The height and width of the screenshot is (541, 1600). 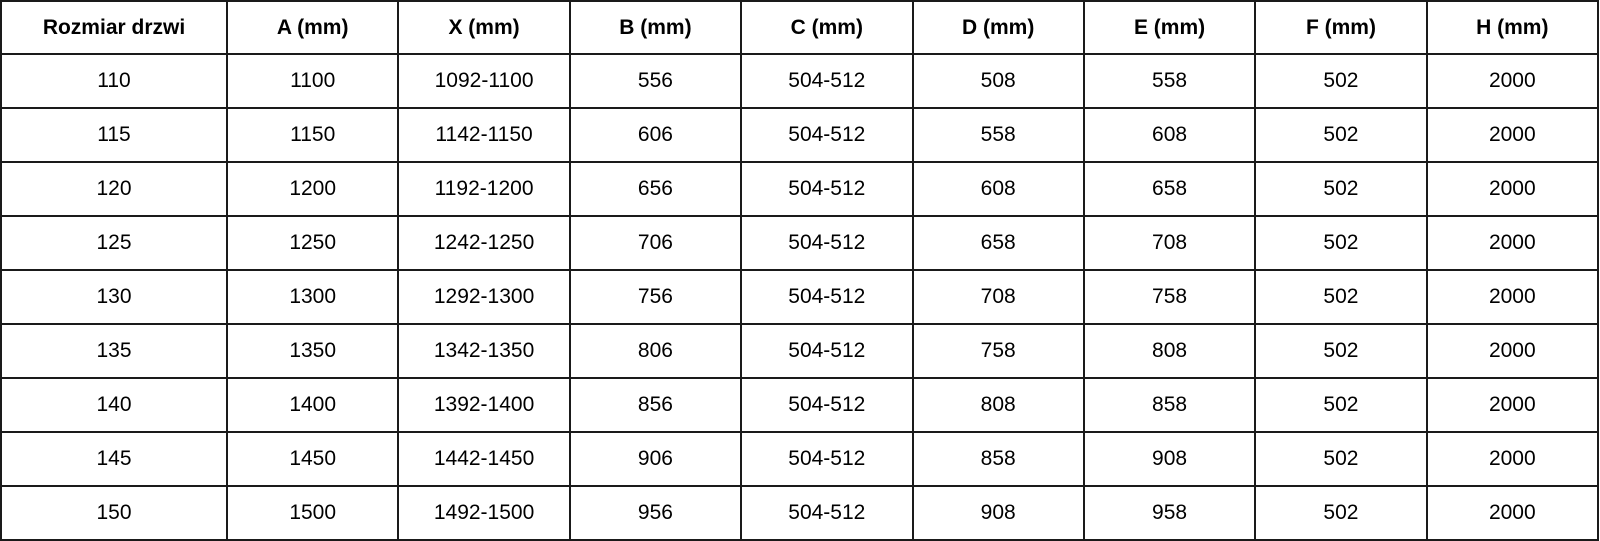 I want to click on table-cell: 856, so click(x=655, y=405).